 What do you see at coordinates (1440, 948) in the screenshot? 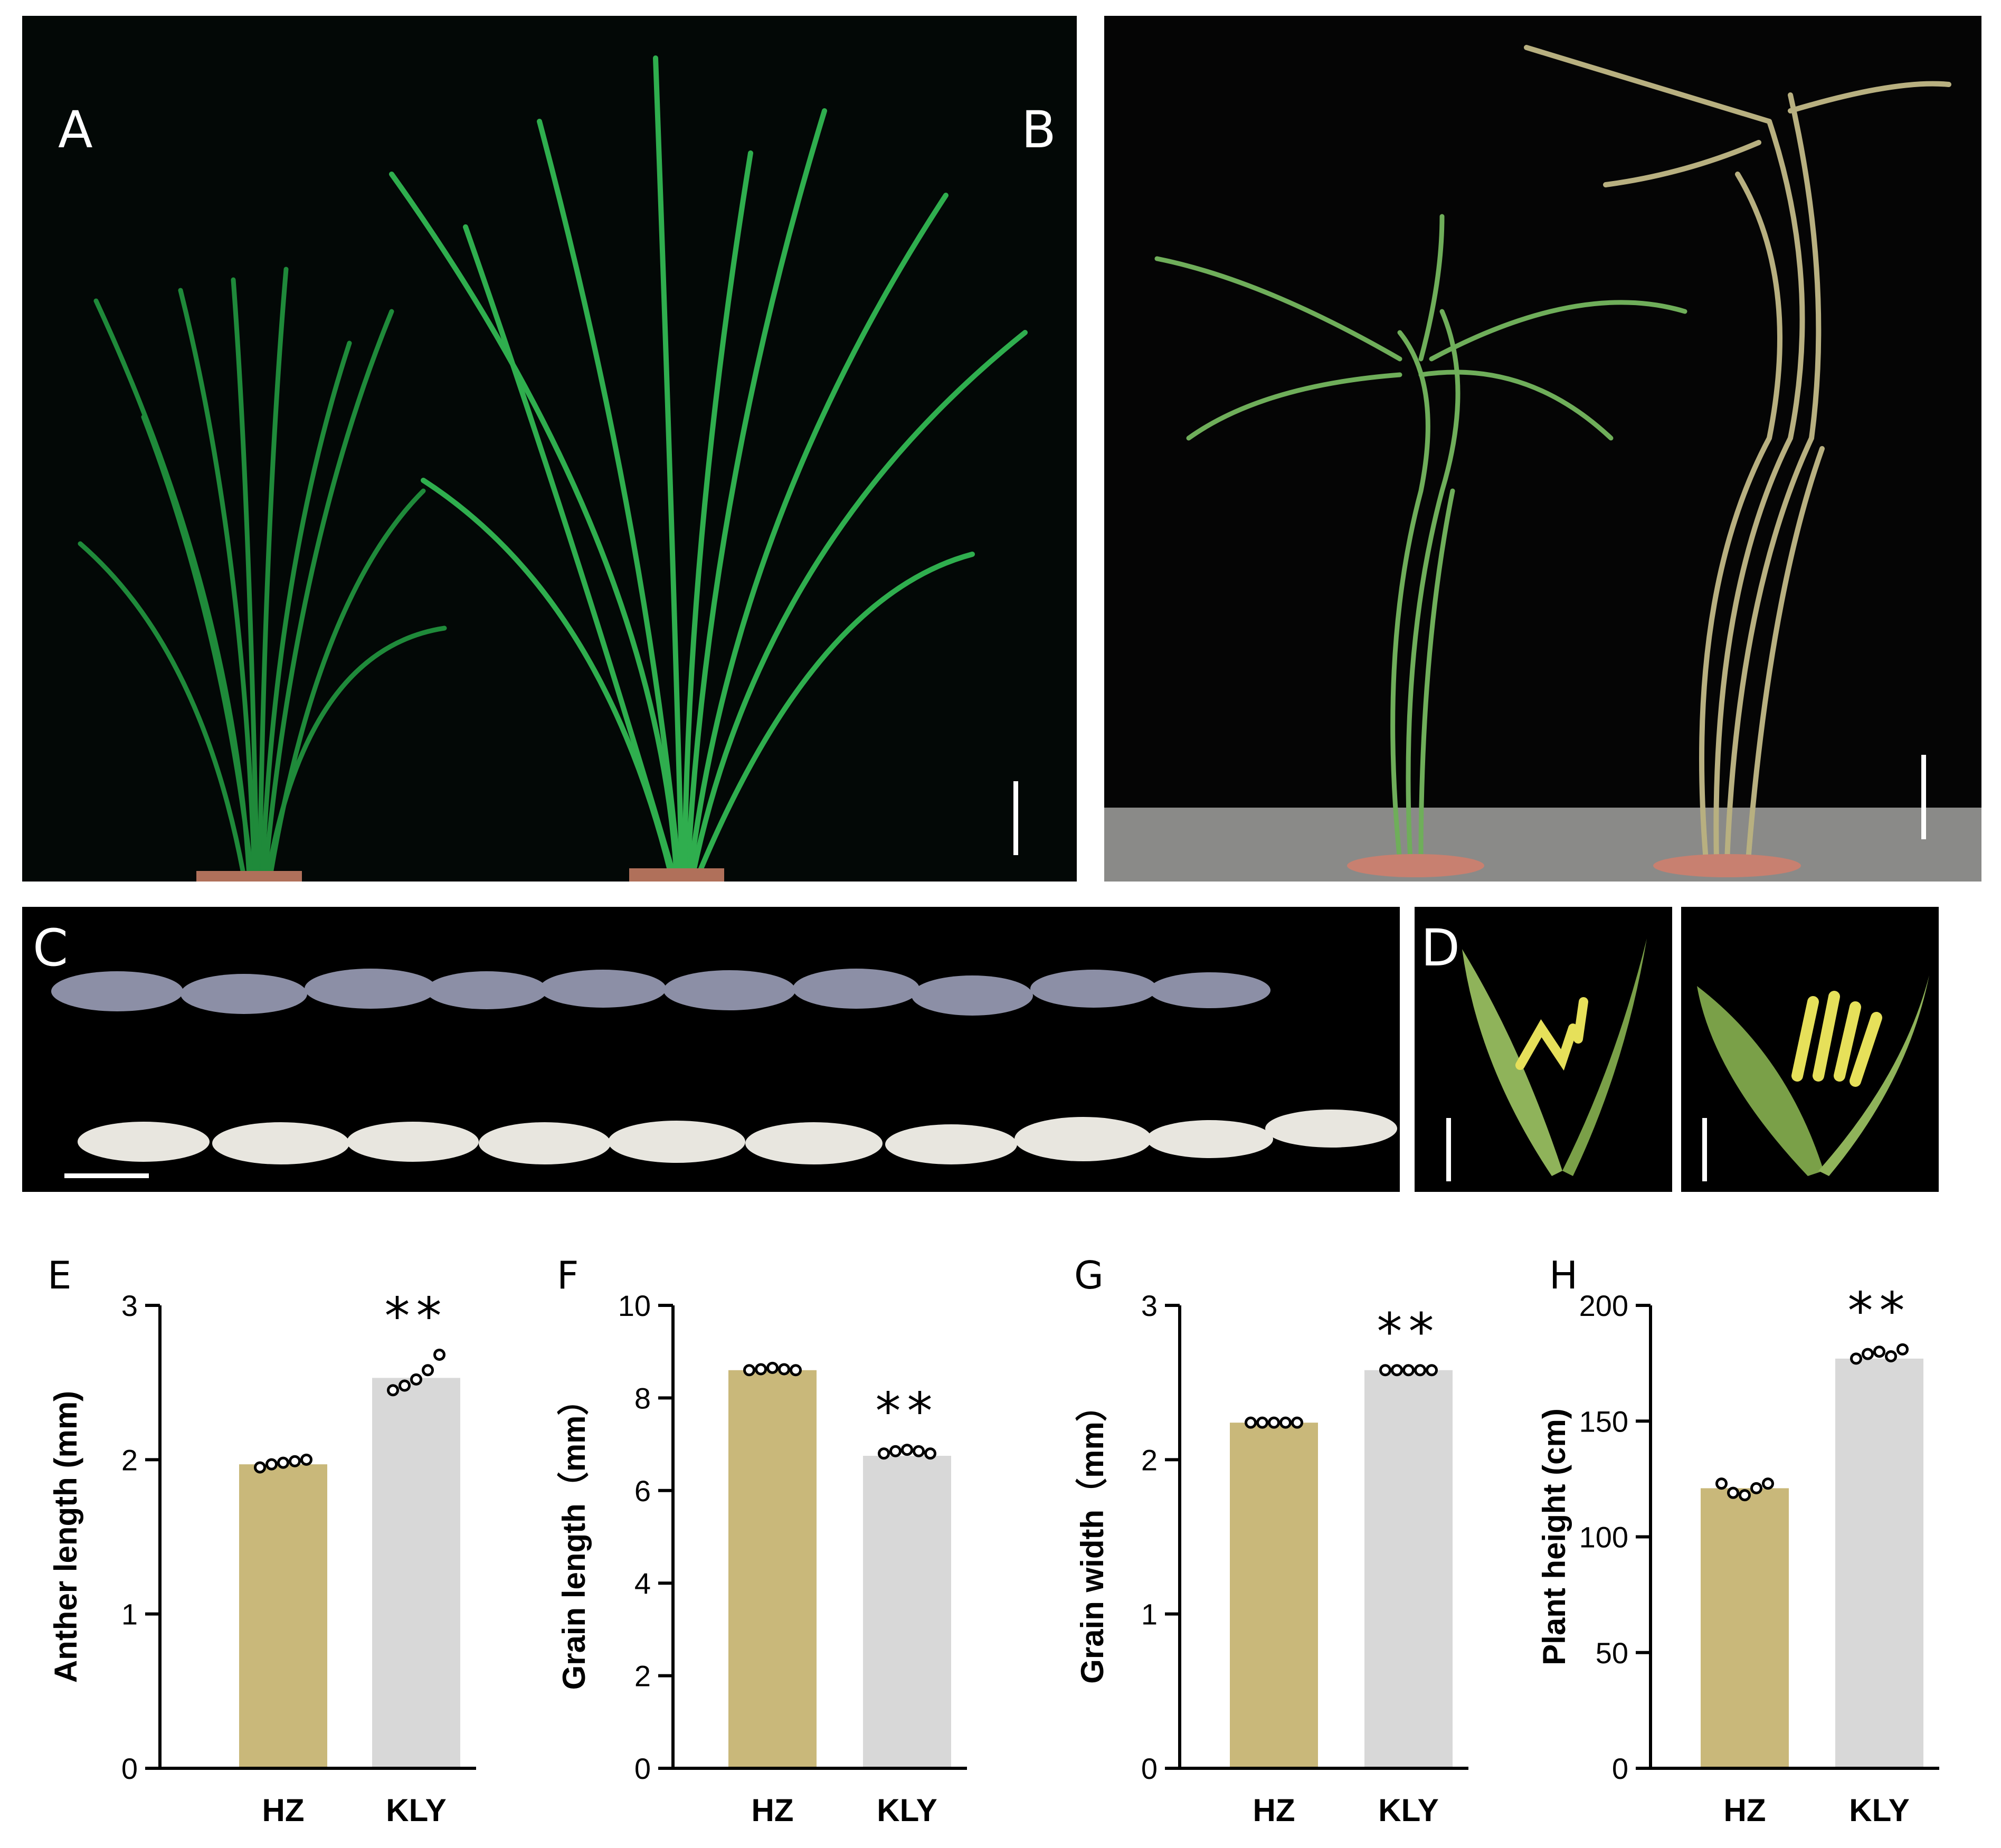
I see `panel-label-d: D` at bounding box center [1440, 948].